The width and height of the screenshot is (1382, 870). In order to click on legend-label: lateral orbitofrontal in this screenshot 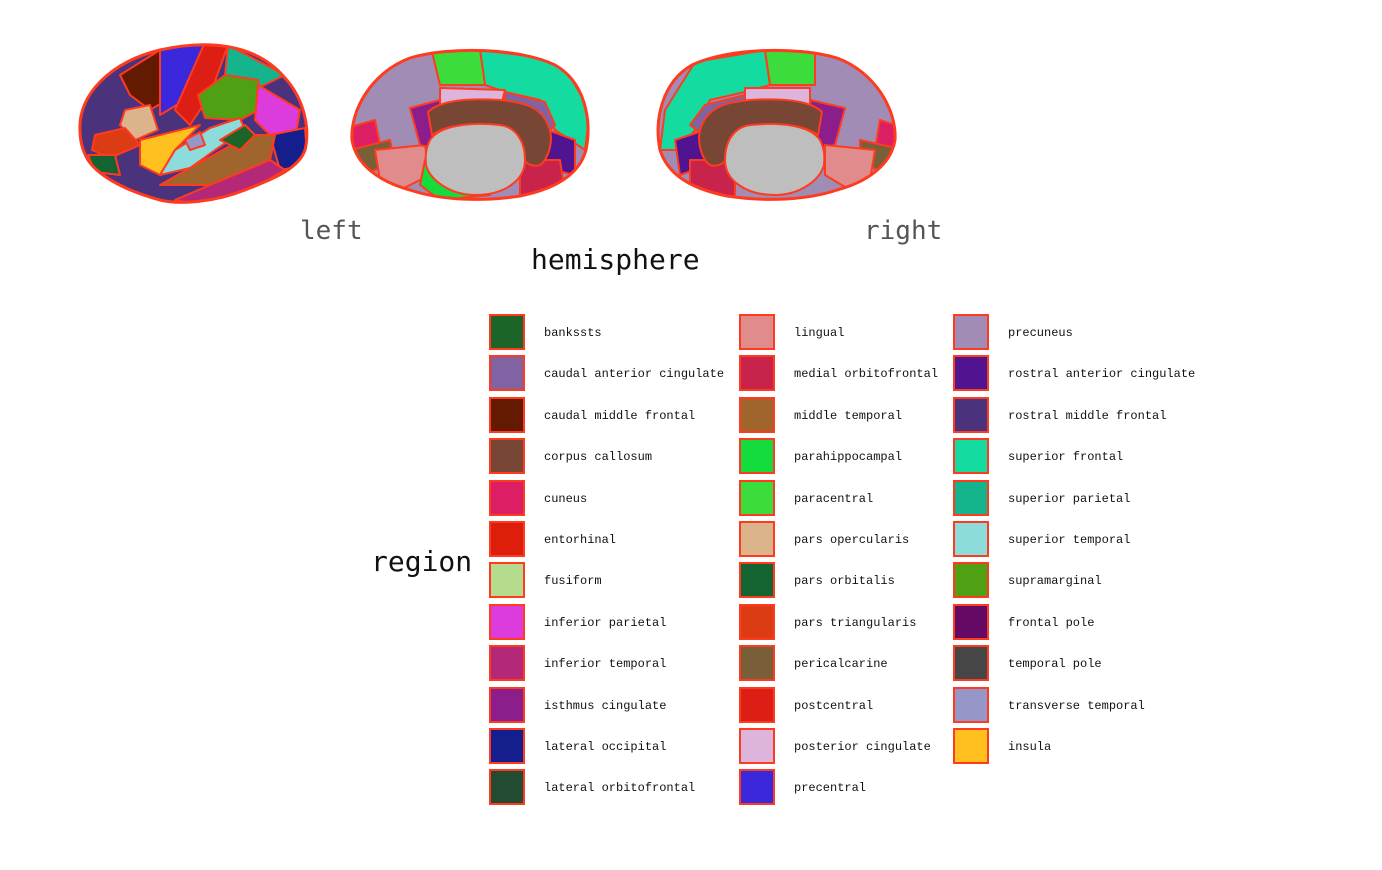, I will do `click(620, 788)`.